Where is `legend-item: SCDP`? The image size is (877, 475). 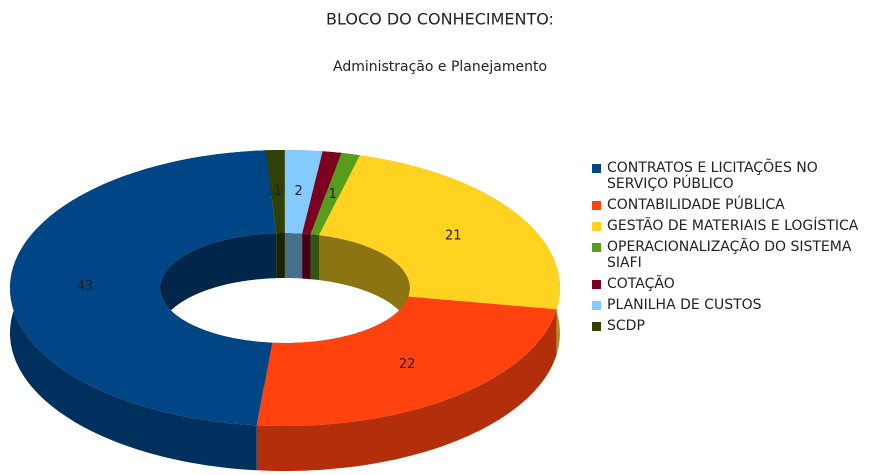 legend-item: SCDP is located at coordinates (734, 326).